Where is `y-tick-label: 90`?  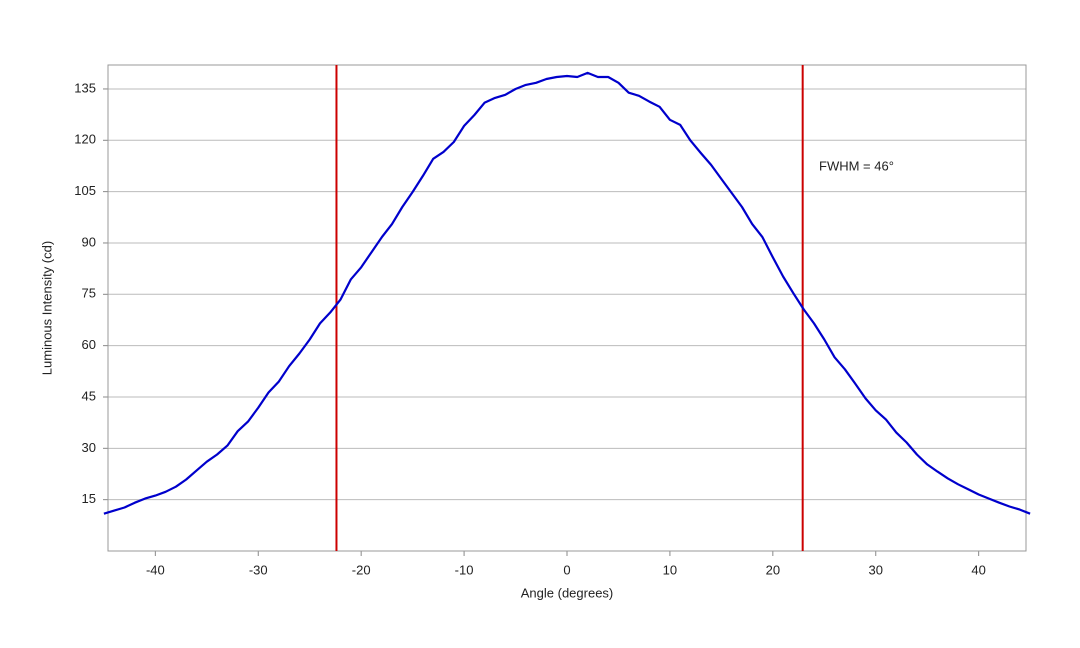 y-tick-label: 90 is located at coordinates (89, 241).